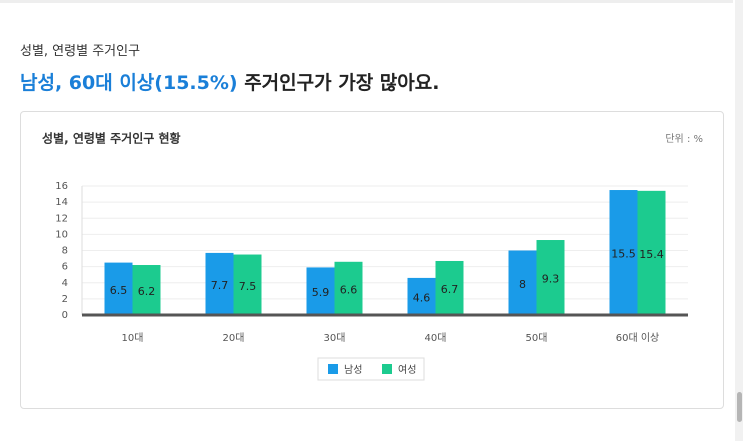  I want to click on data-label: 15.5, so click(623, 254).